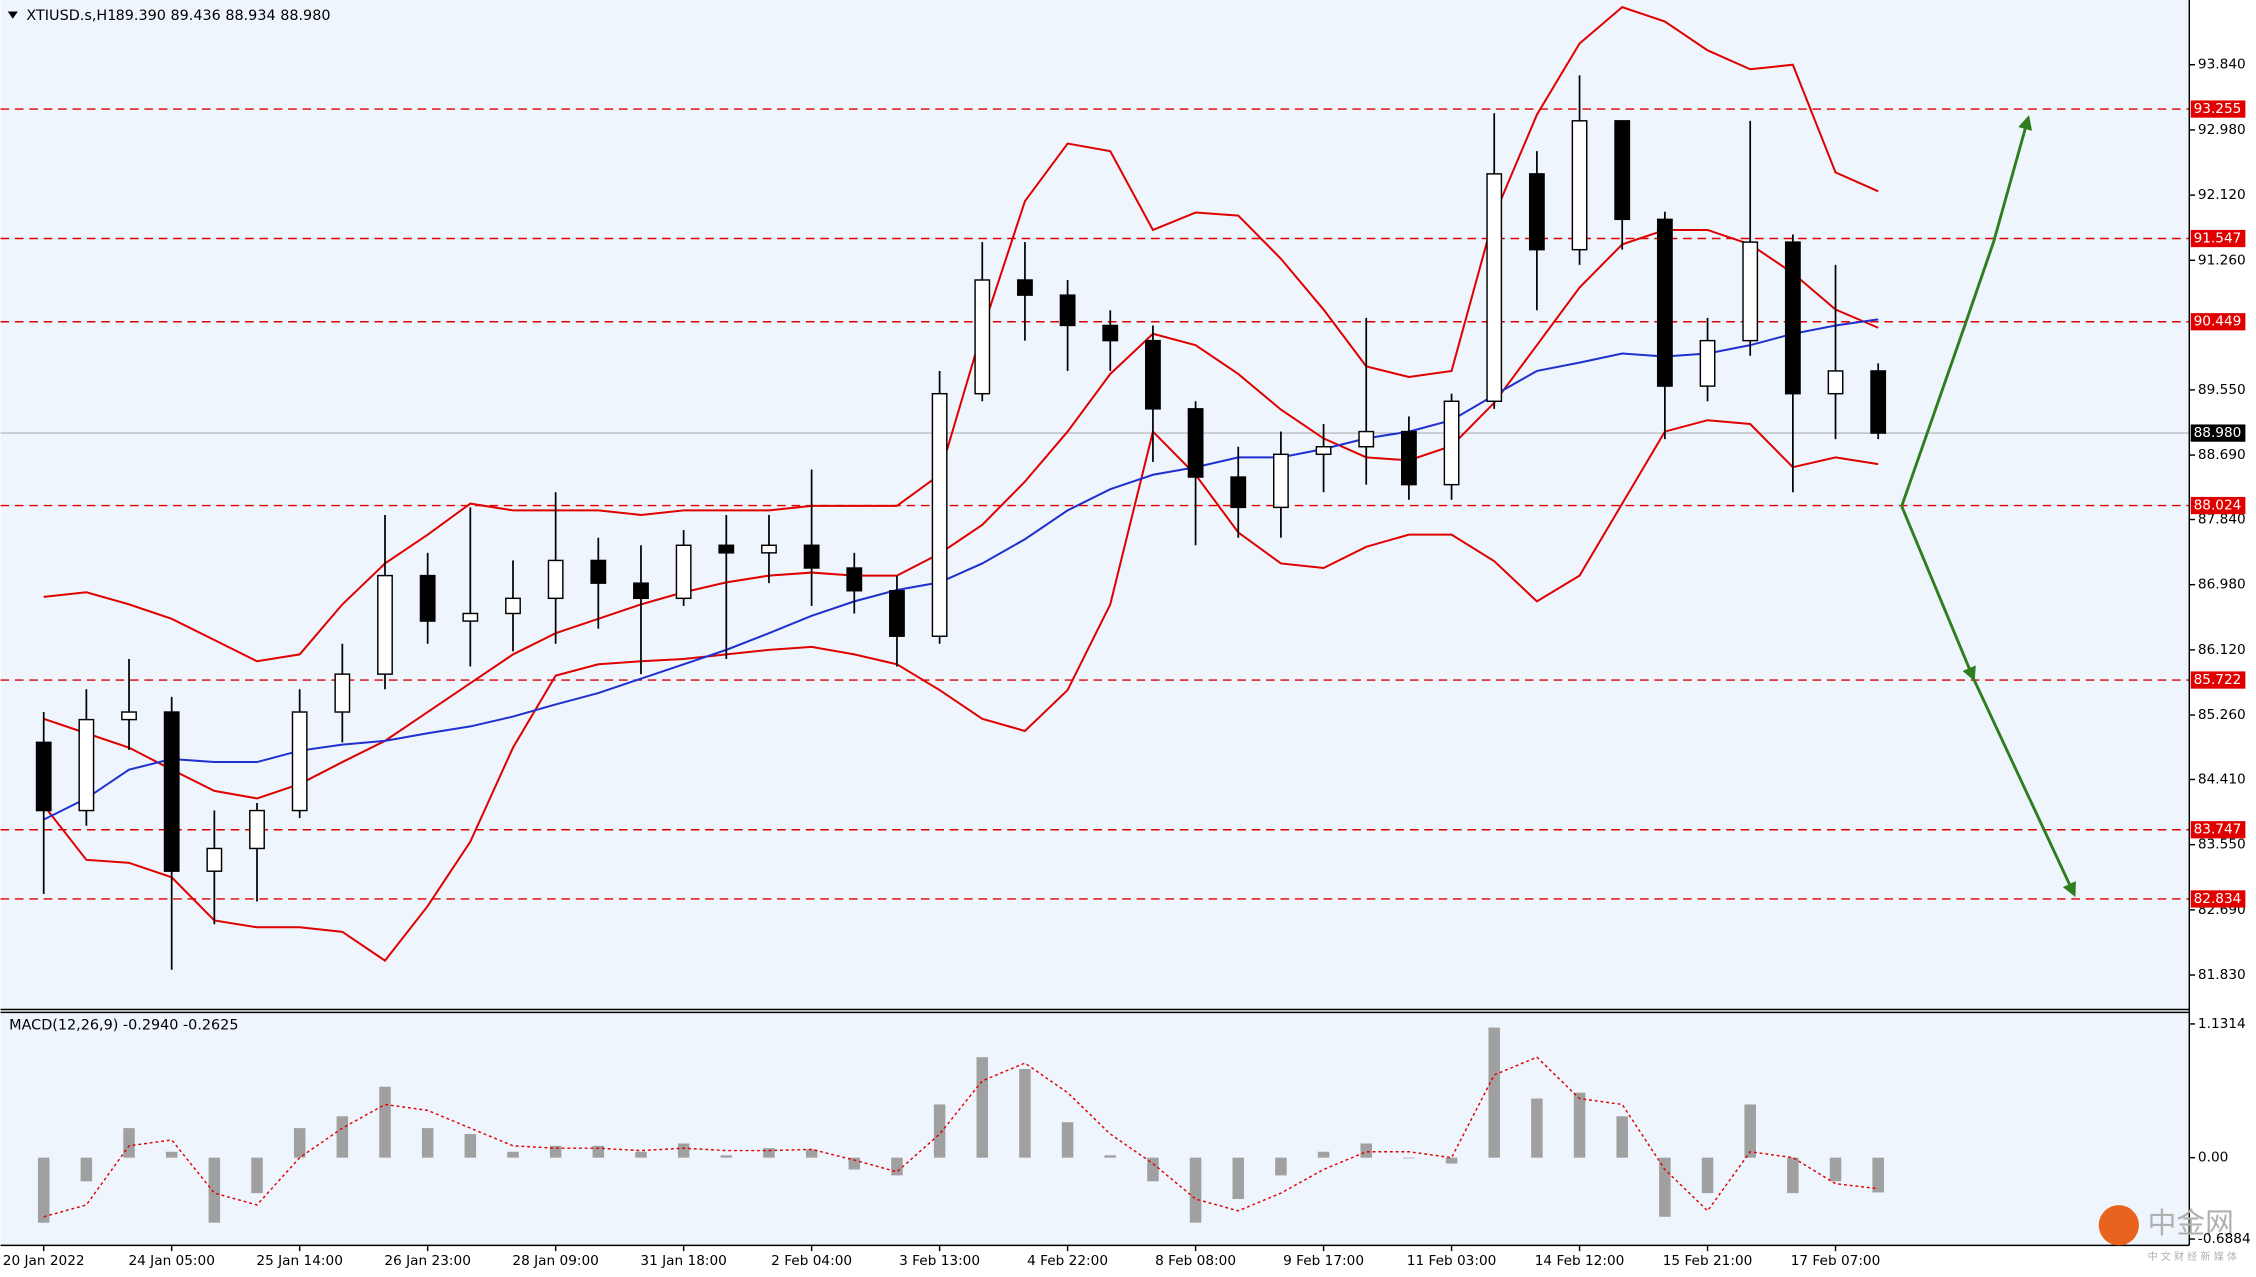  I want to click on current-price-tag, so click(2218, 433).